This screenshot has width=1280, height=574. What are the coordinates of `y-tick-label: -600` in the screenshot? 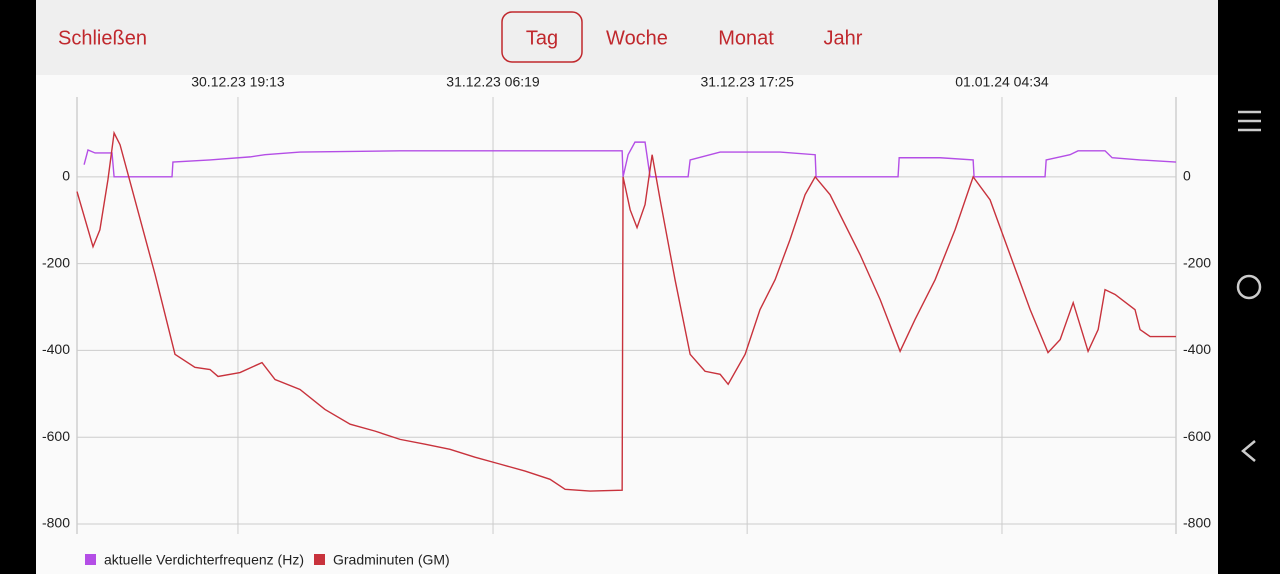 It's located at (56, 436).